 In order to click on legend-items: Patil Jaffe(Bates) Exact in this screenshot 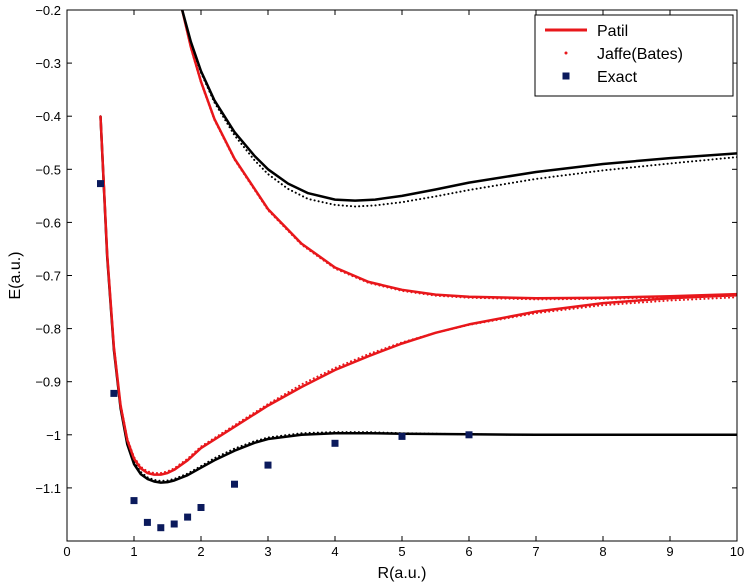, I will do `click(614, 54)`.